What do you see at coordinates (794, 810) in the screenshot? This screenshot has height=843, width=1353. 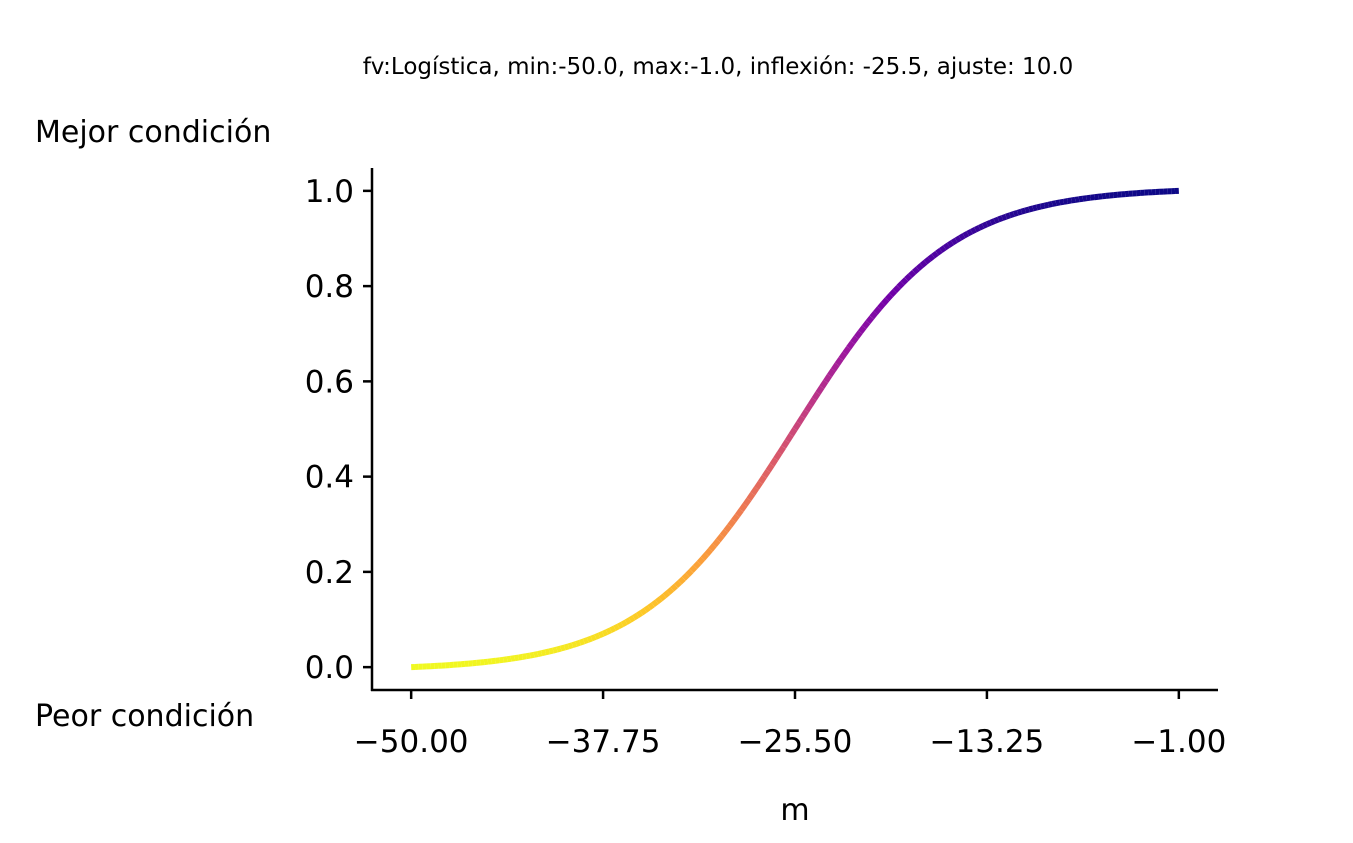 I see `x-axis-label: m` at bounding box center [794, 810].